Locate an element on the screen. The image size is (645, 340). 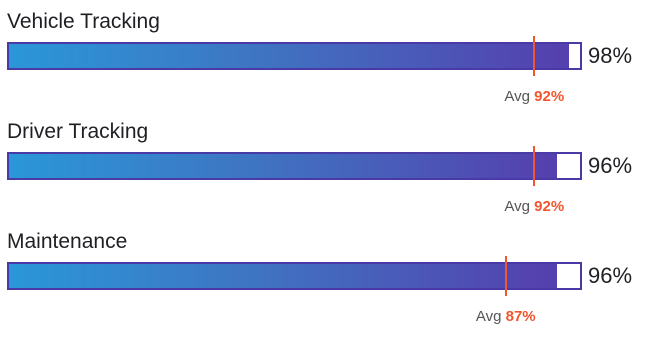
metric-label: Driver Tracking is located at coordinates (78, 131).